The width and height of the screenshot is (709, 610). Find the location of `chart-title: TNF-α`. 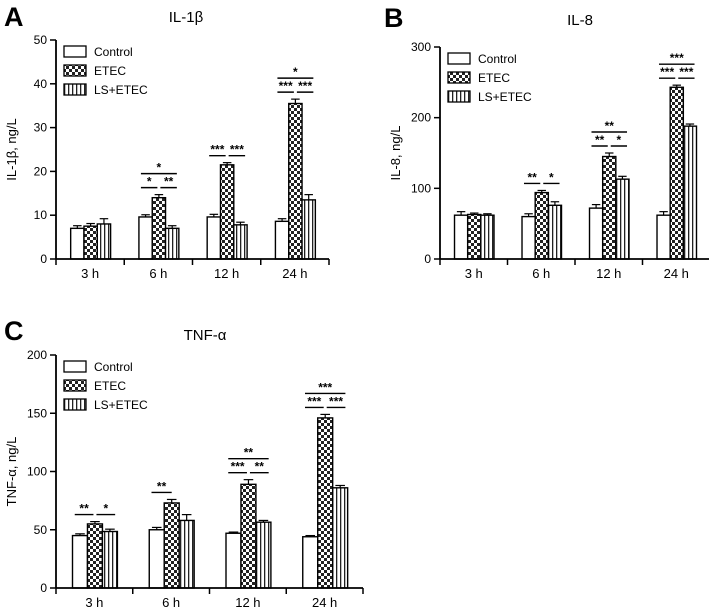

chart-title: TNF-α is located at coordinates (205, 335).